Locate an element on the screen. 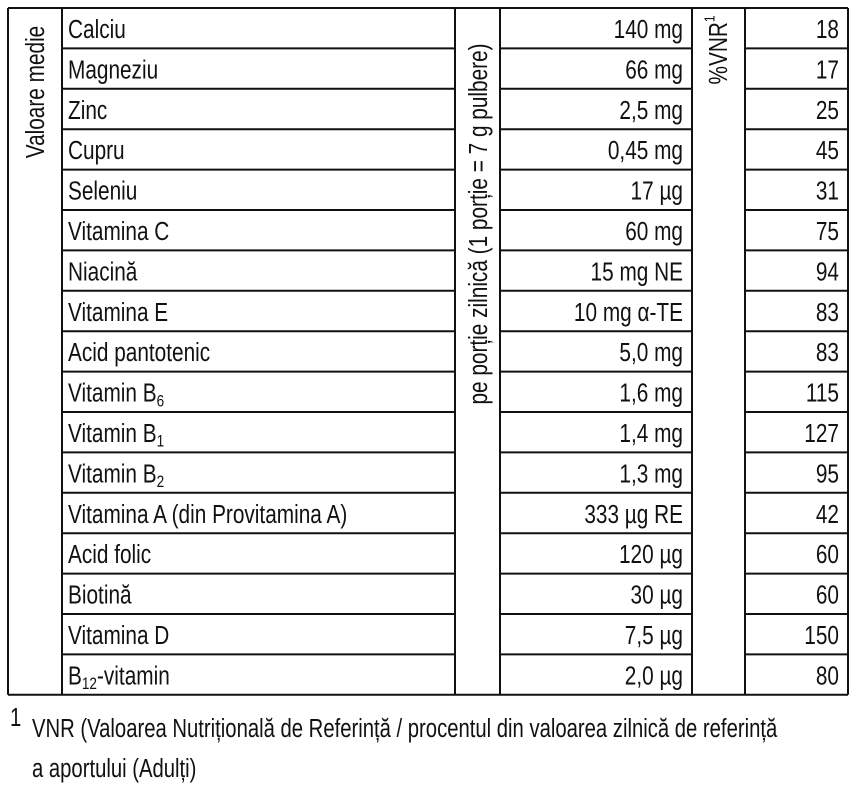  amount: 66 mg is located at coordinates (654, 69).